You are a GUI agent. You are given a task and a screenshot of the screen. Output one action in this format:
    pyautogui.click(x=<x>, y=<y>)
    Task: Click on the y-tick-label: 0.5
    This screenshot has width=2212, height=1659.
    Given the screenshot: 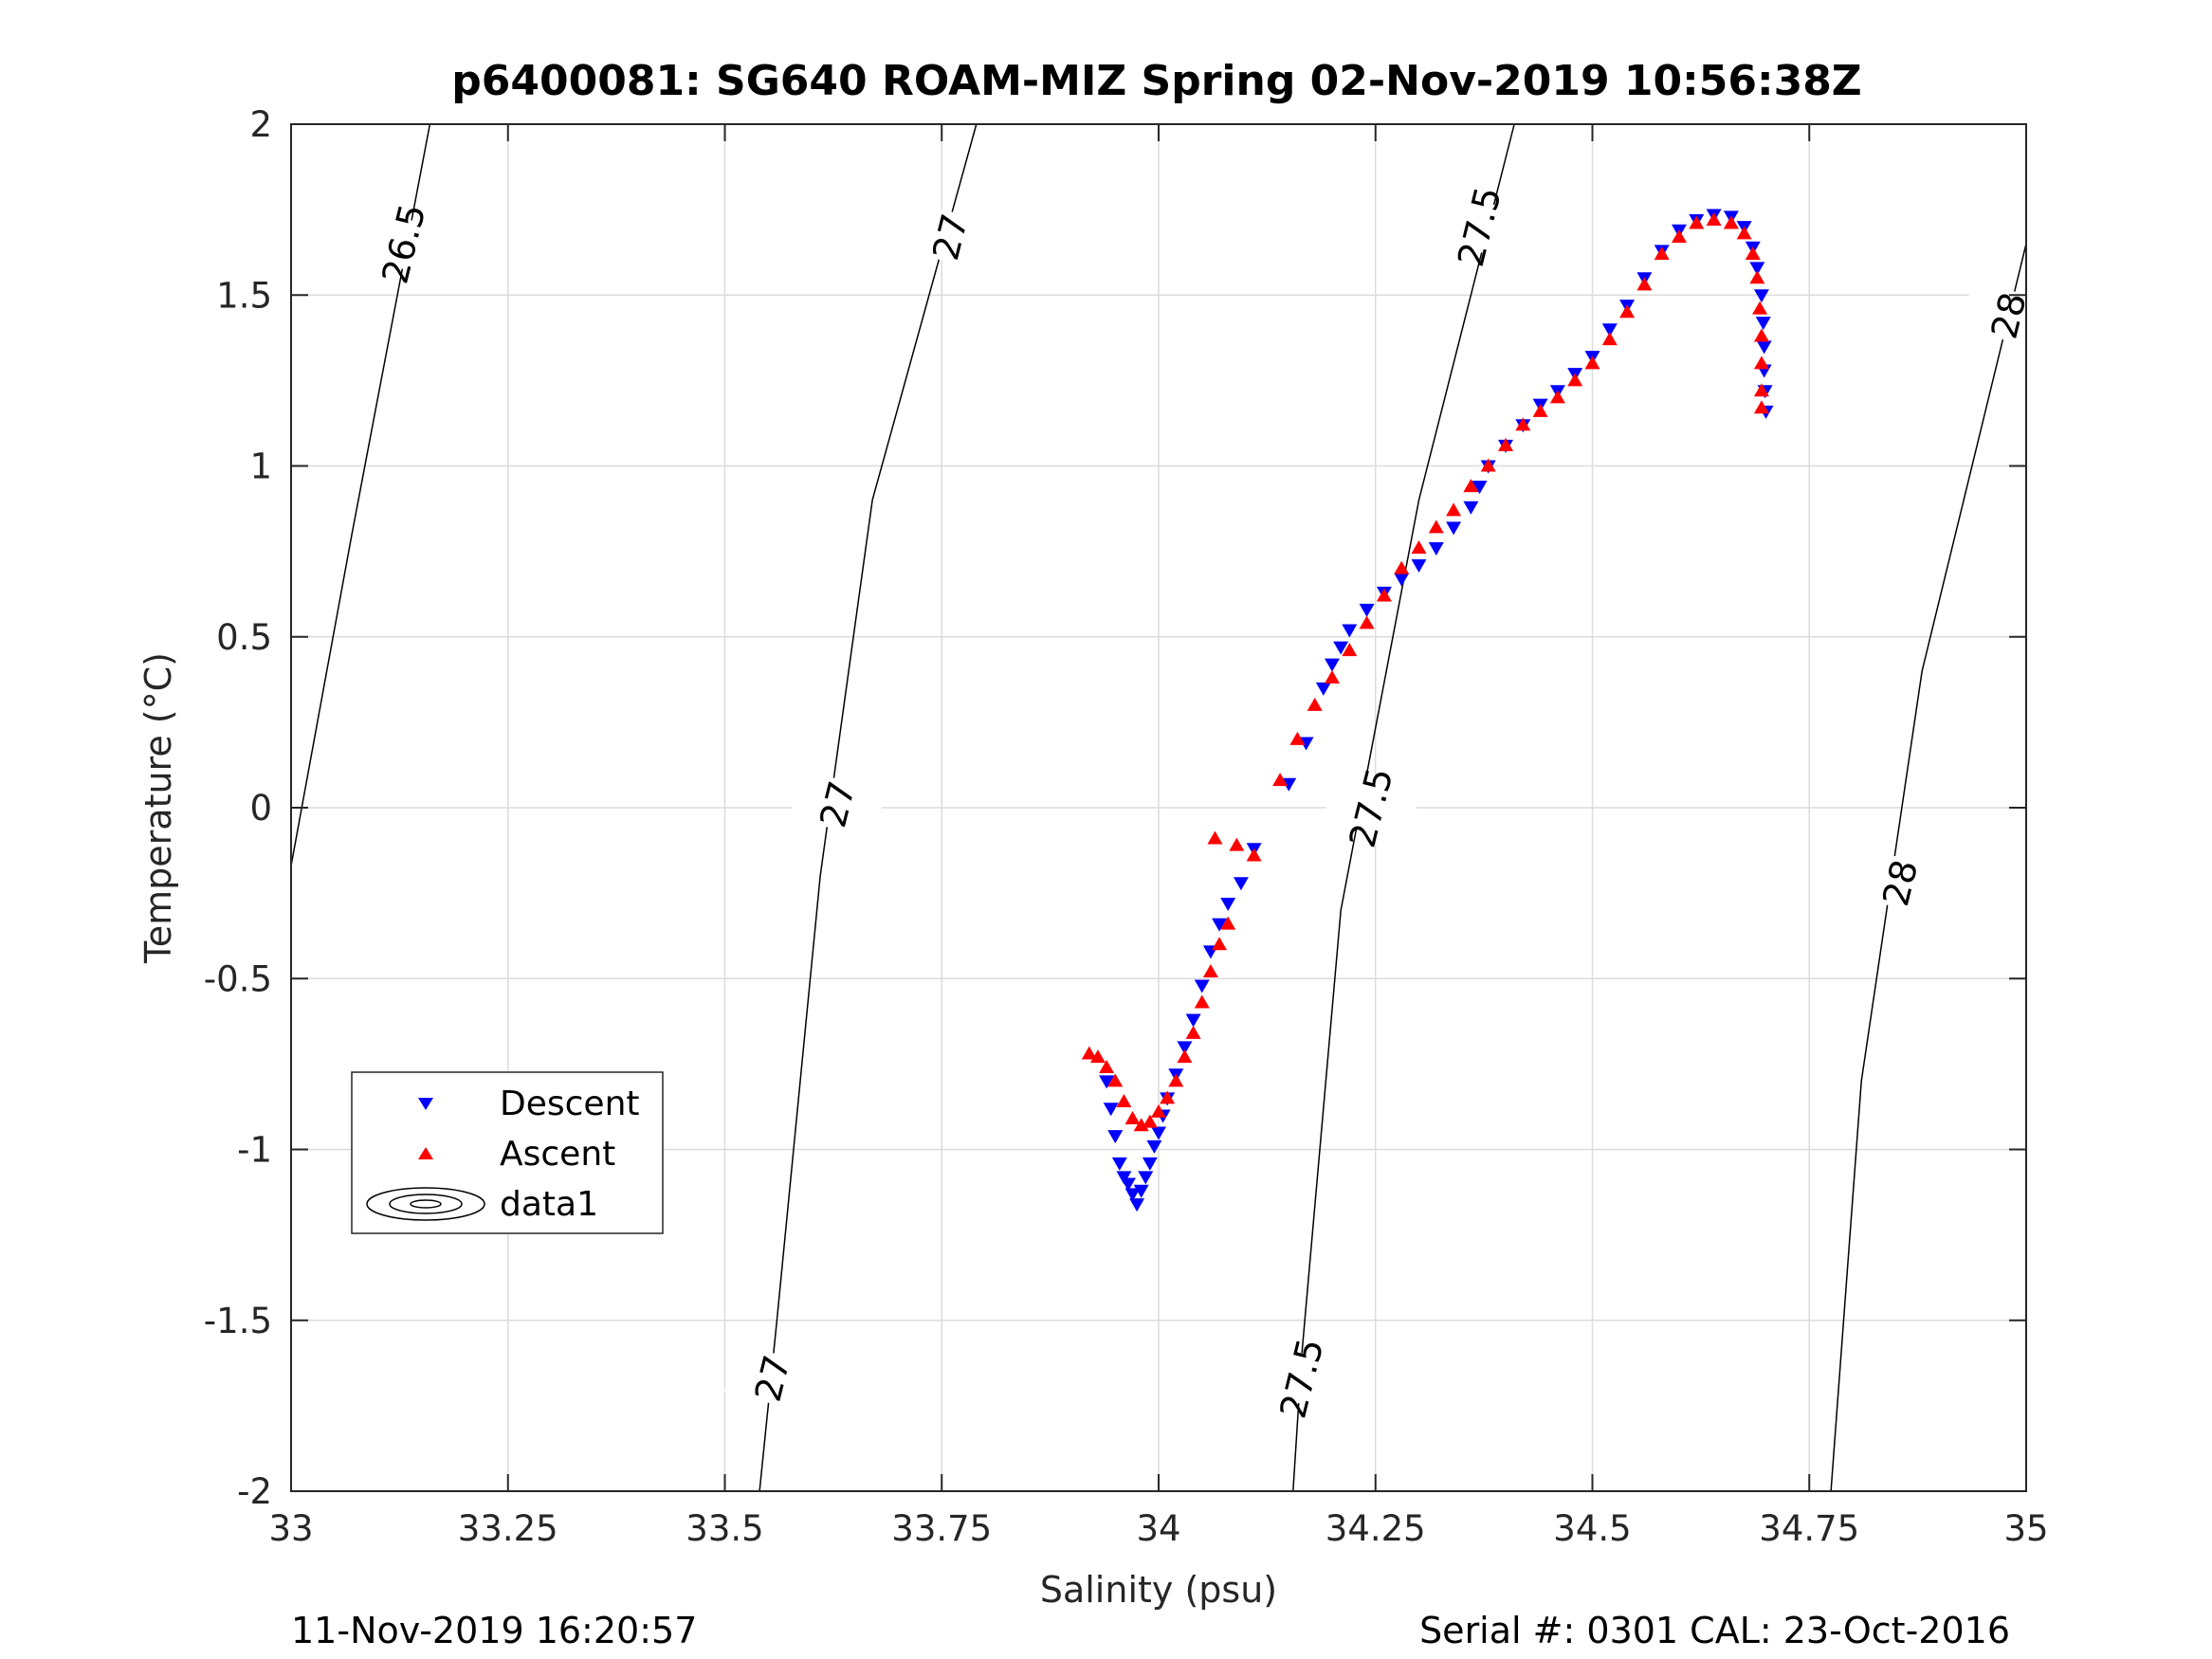 What is the action you would take?
    pyautogui.click(x=244, y=637)
    